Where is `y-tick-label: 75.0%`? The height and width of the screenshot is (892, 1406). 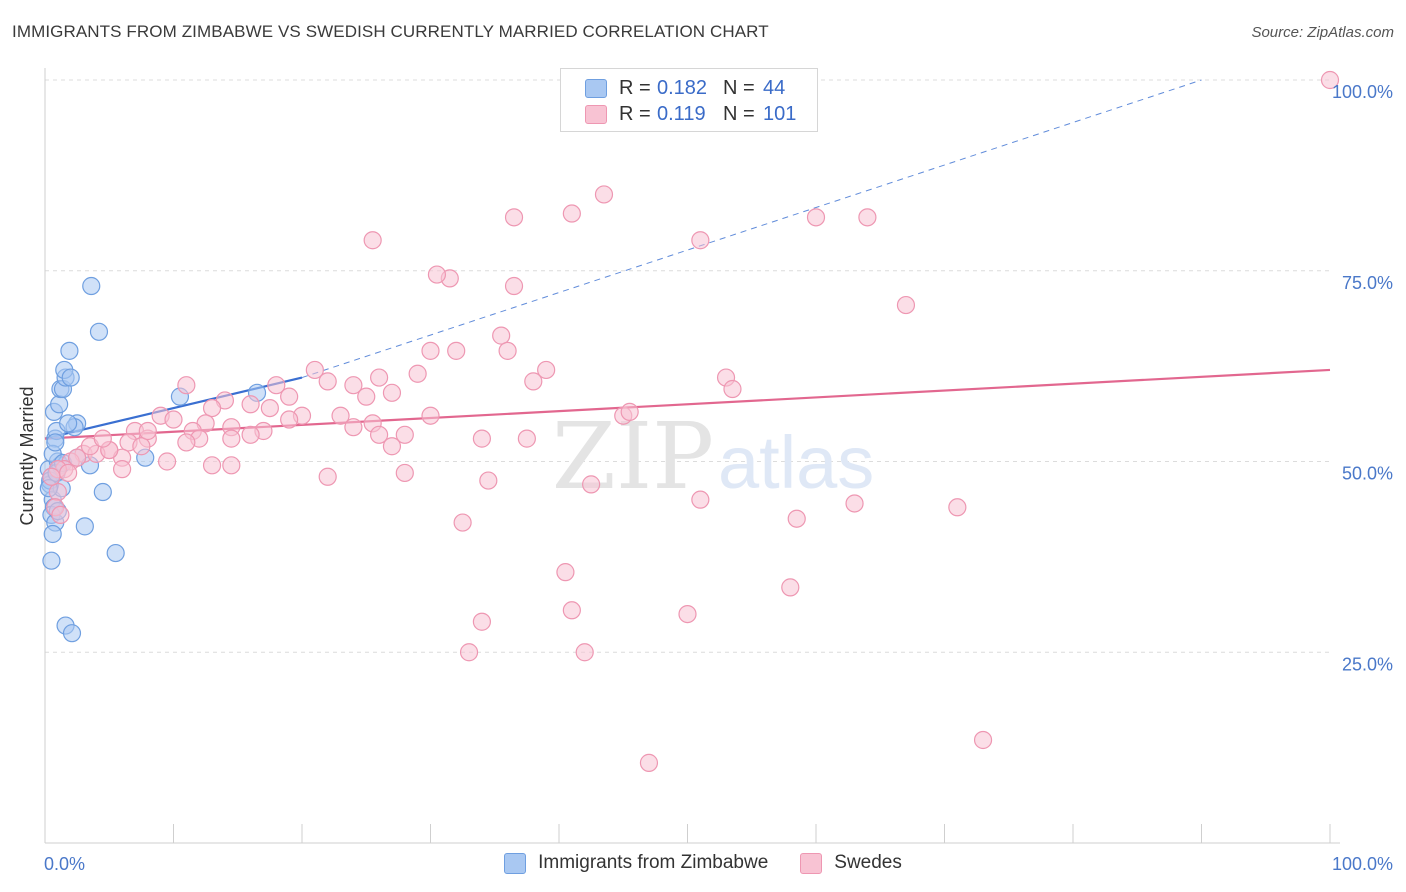
y-tick-label: 75.0% is located at coordinates (1367, 283).